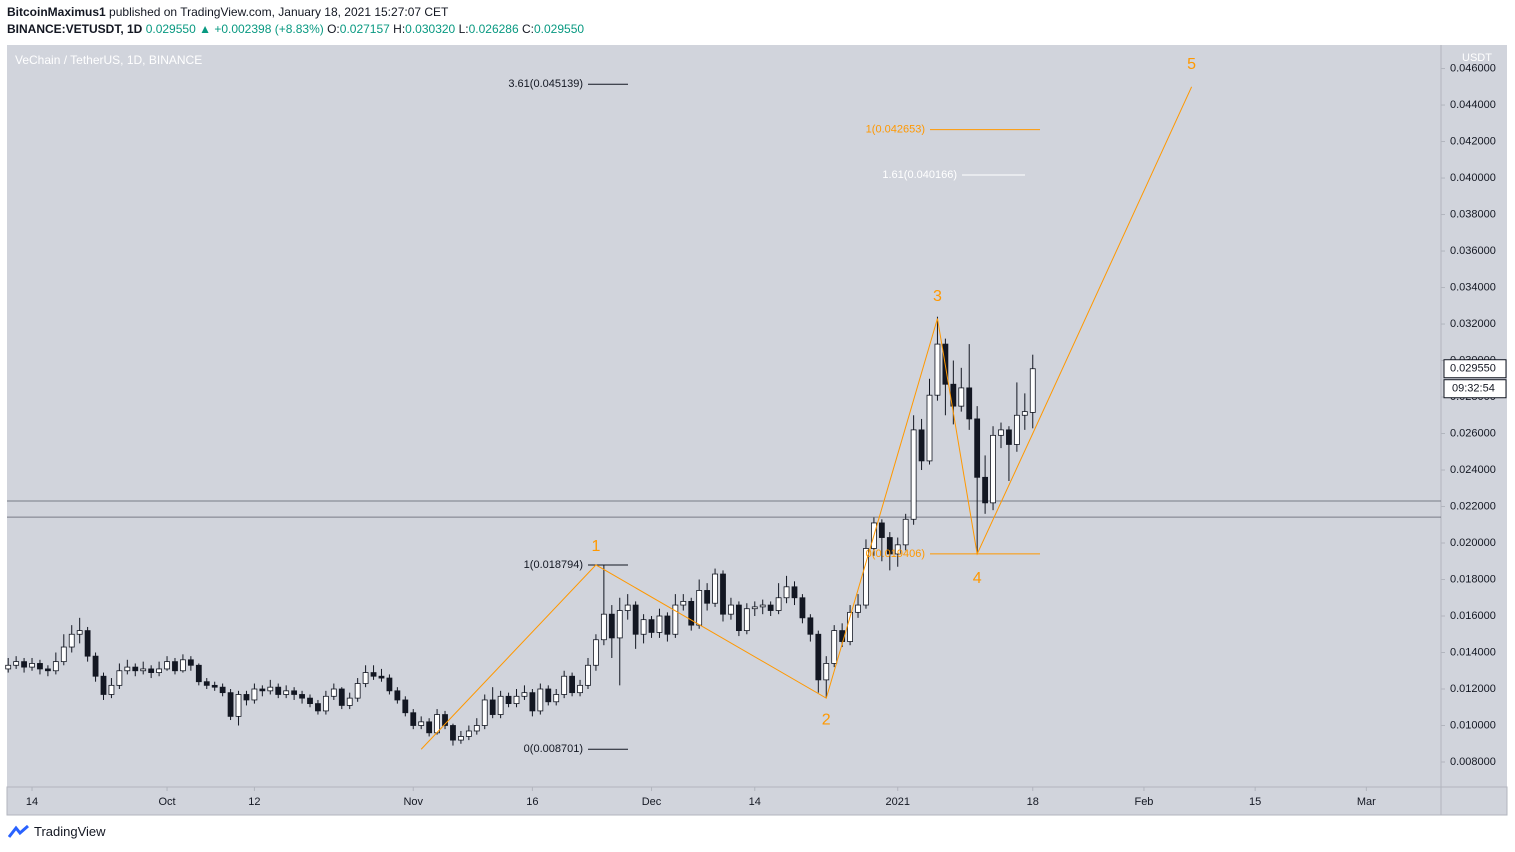 The height and width of the screenshot is (852, 1515). Describe the element at coordinates (1143, 802) in the screenshot. I see `x-tick-label: Feb` at that location.